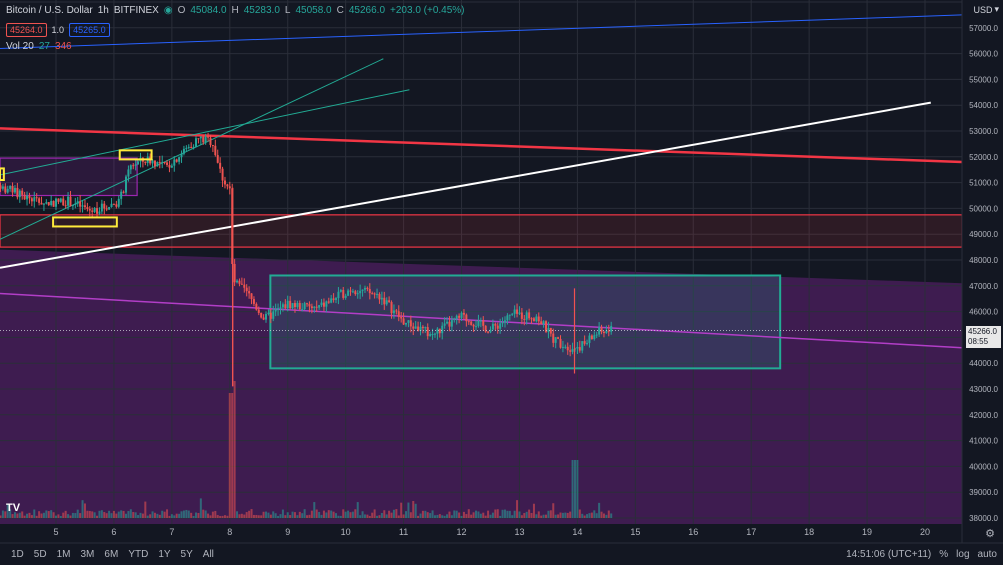  I want to click on currency-button: USD ▾, so click(986, 9).